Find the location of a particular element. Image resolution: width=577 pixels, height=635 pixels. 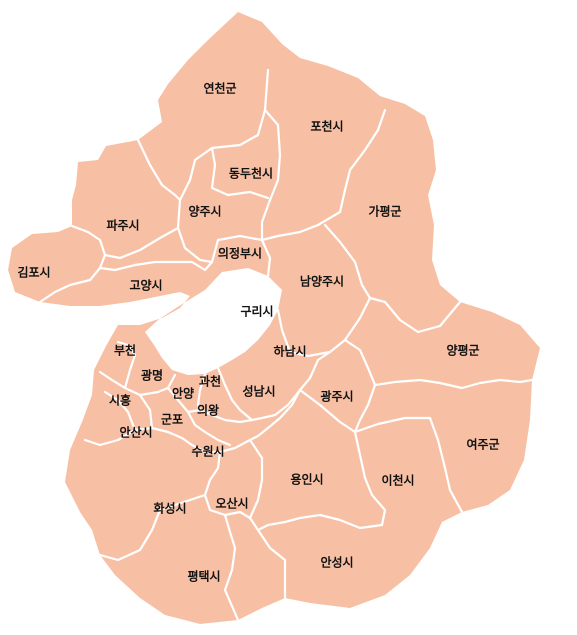

region-label-gimpo: 김포시 is located at coordinates (33, 272).